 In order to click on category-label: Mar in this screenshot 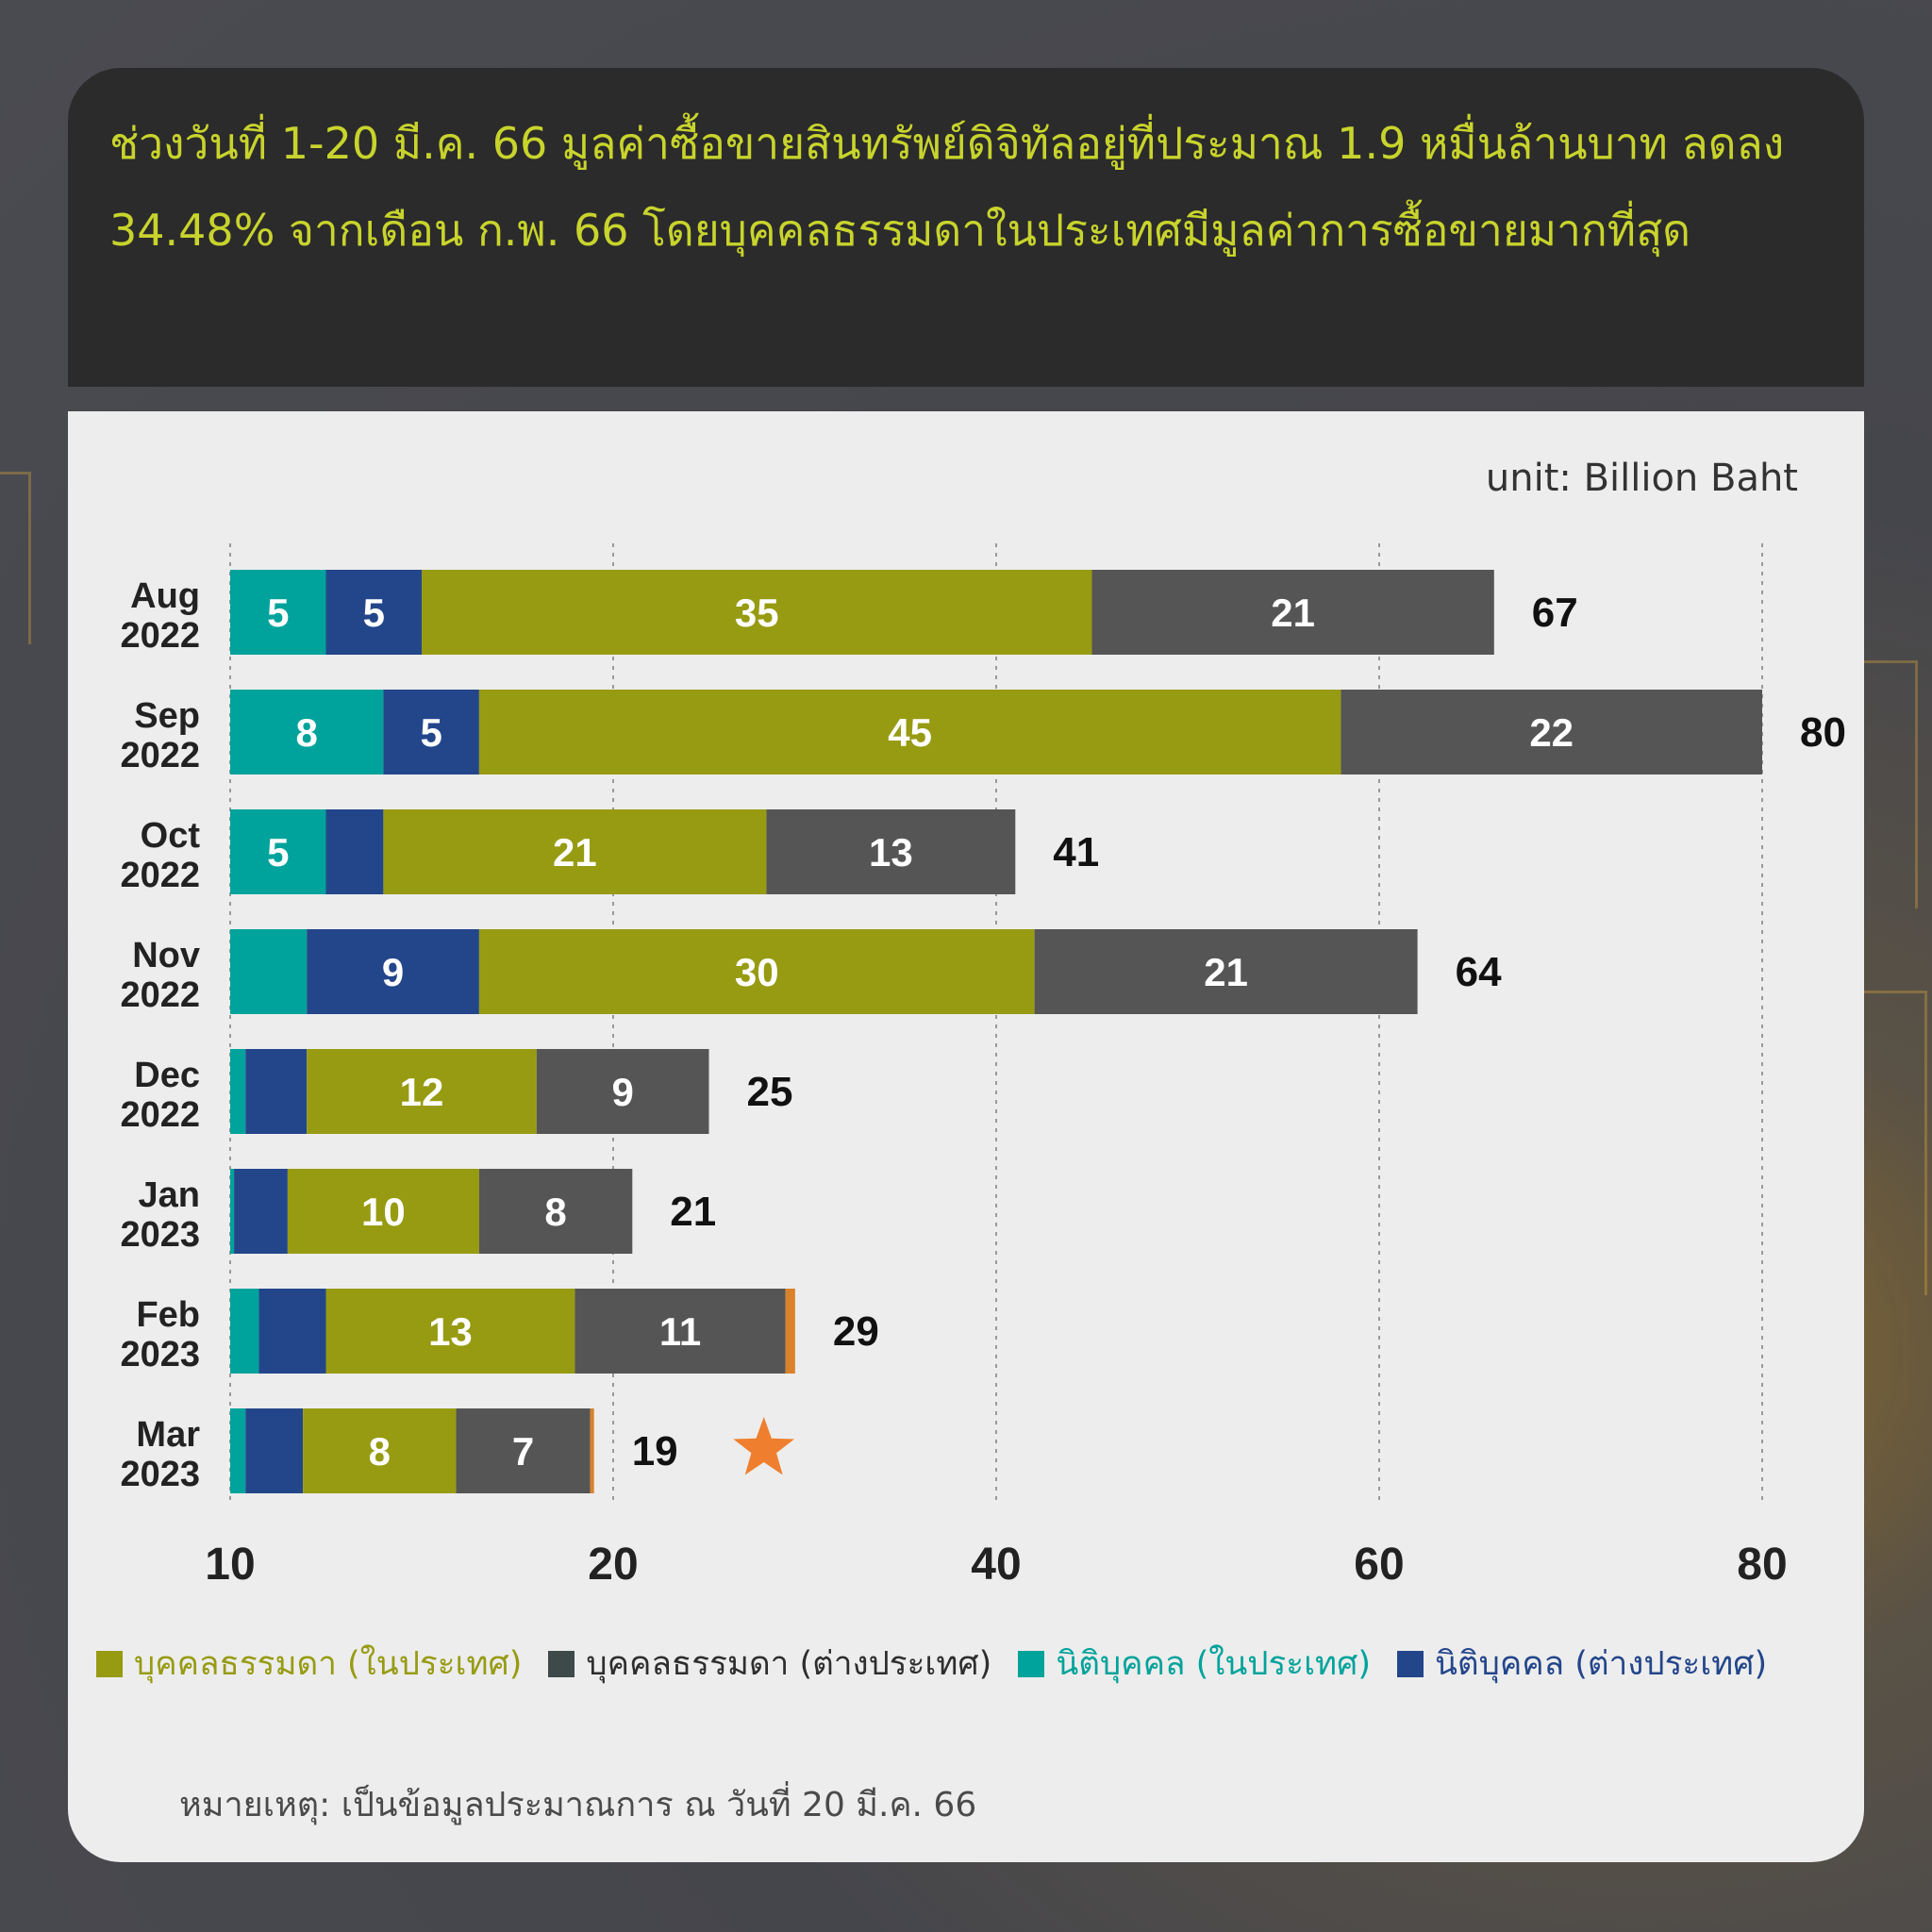, I will do `click(168, 1435)`.